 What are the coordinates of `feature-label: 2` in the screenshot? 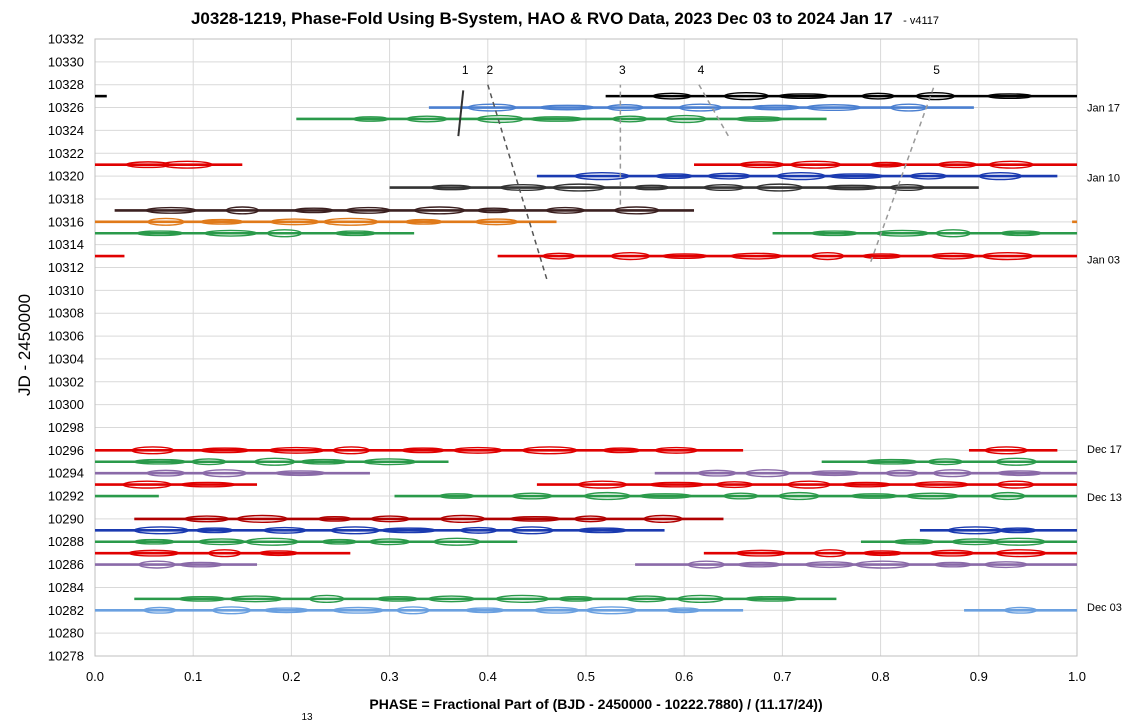 It's located at (489, 70).